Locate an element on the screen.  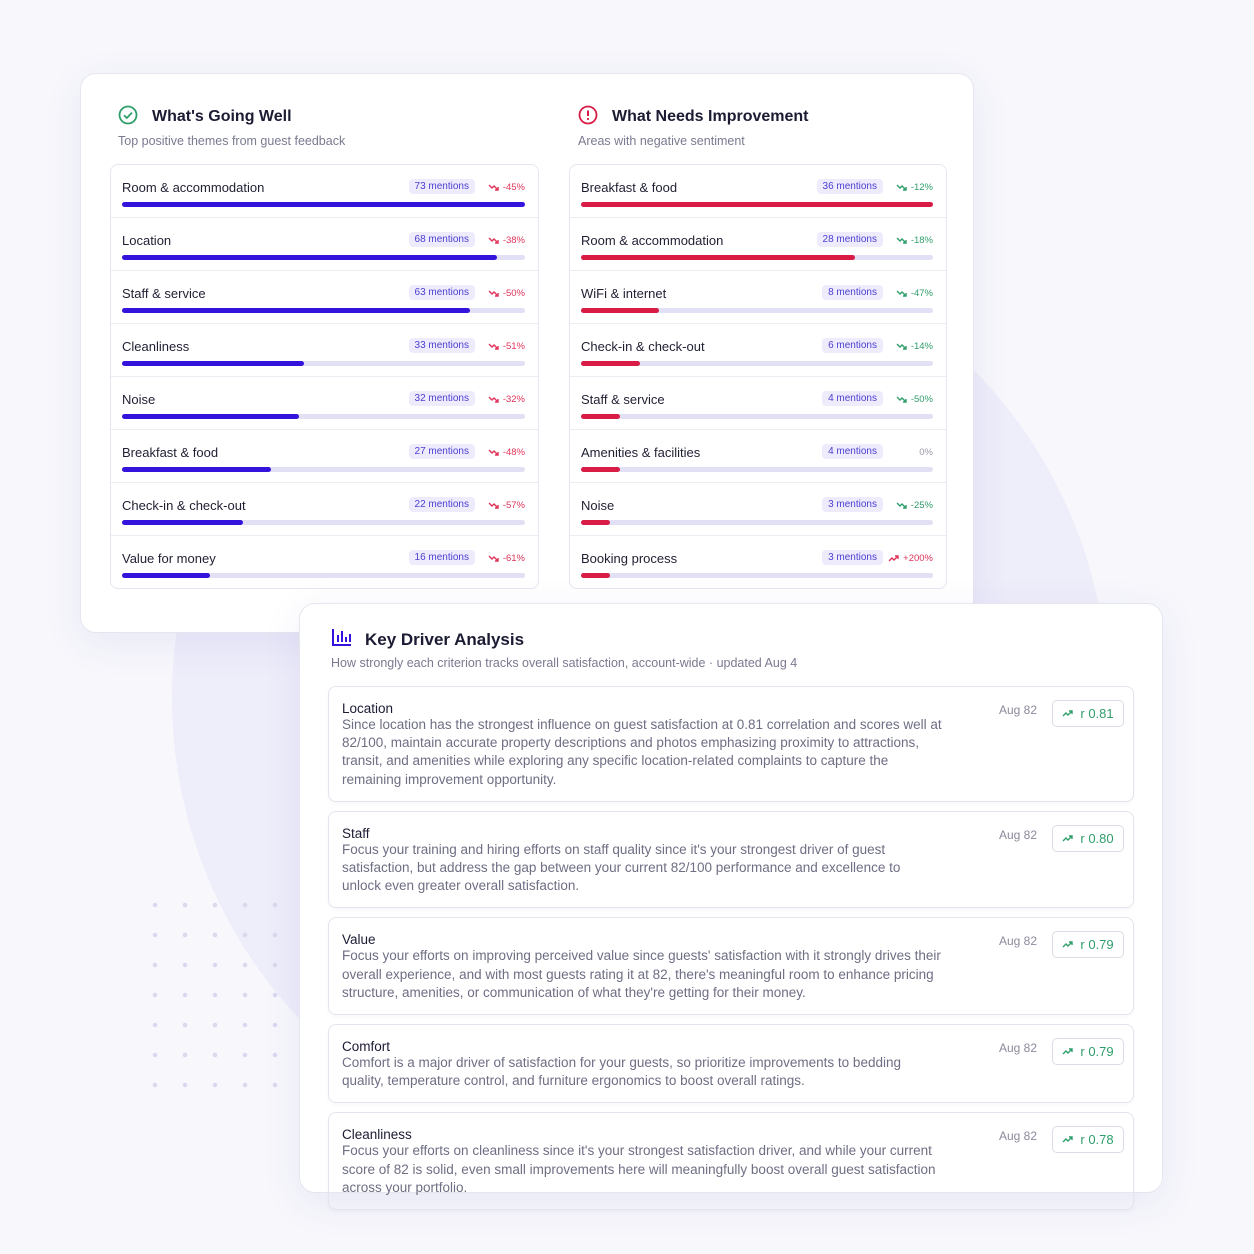
change-value: -61% is located at coordinates (513, 558).